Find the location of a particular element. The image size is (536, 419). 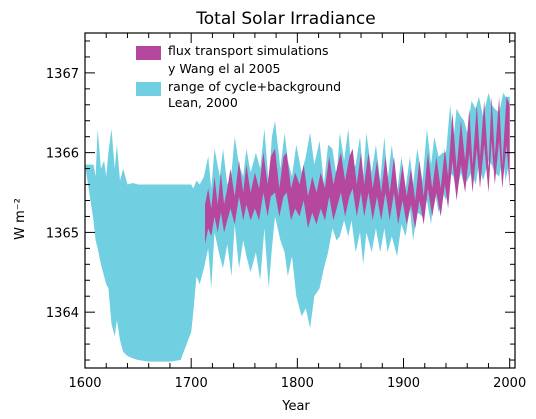

legend-swatch-wang is located at coordinates (148, 53).